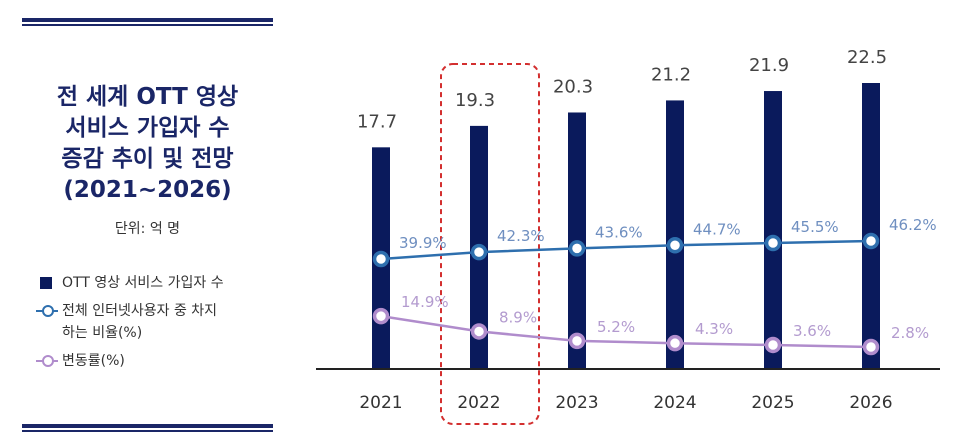 The width and height of the screenshot is (967, 442). I want to click on change-line, so click(626, 331).